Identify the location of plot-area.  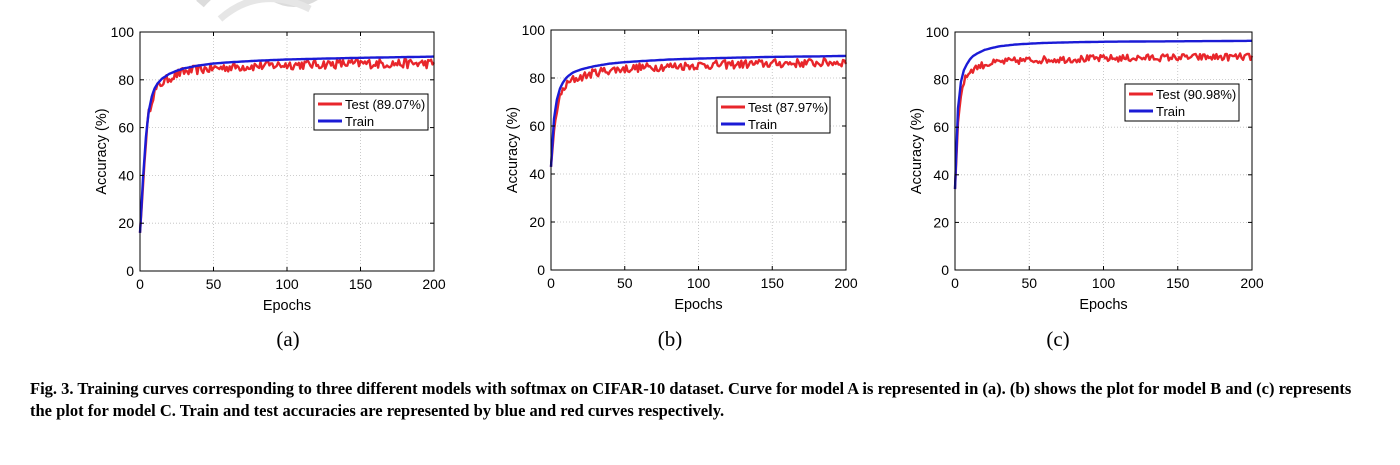
(1103, 151).